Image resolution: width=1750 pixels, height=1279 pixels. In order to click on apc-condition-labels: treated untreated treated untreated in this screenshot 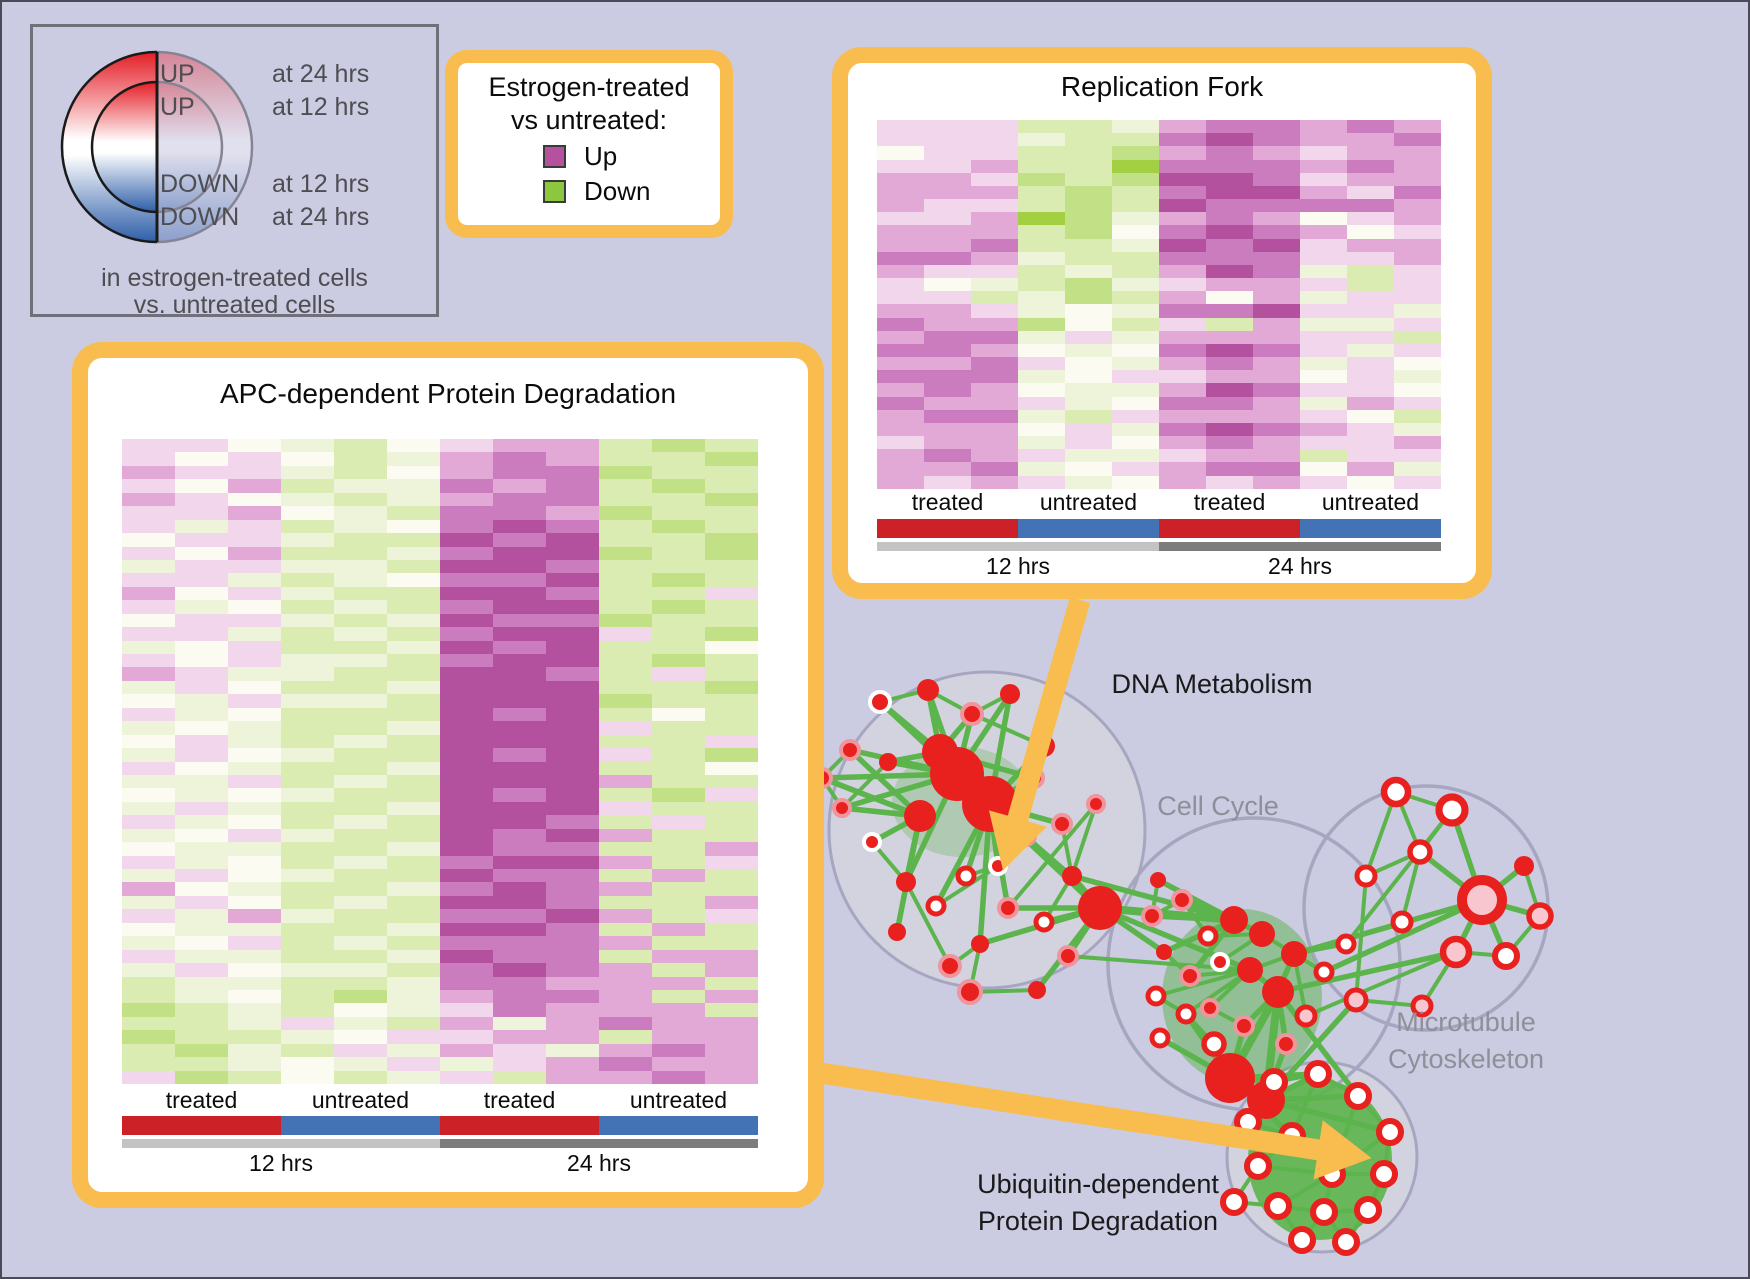, I will do `click(440, 1100)`.